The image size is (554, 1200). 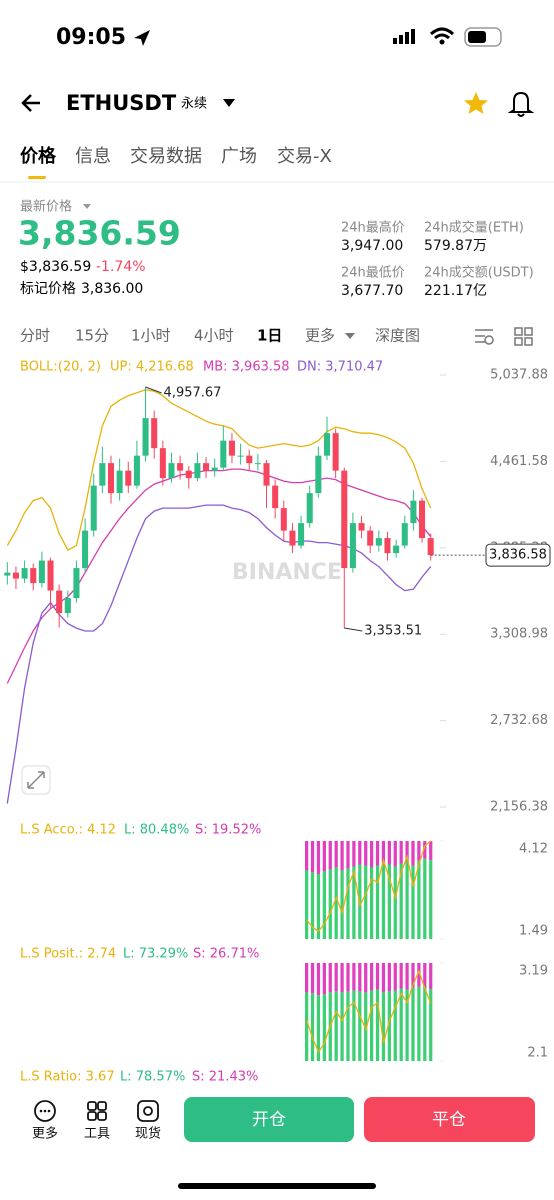 What do you see at coordinates (93, 156) in the screenshot?
I see `tab: 信息` at bounding box center [93, 156].